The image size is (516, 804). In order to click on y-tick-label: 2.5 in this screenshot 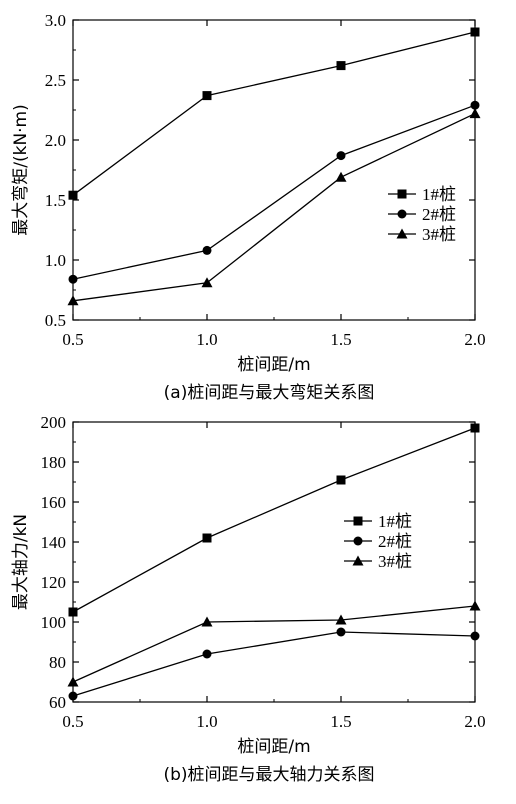, I will do `click(55, 80)`.